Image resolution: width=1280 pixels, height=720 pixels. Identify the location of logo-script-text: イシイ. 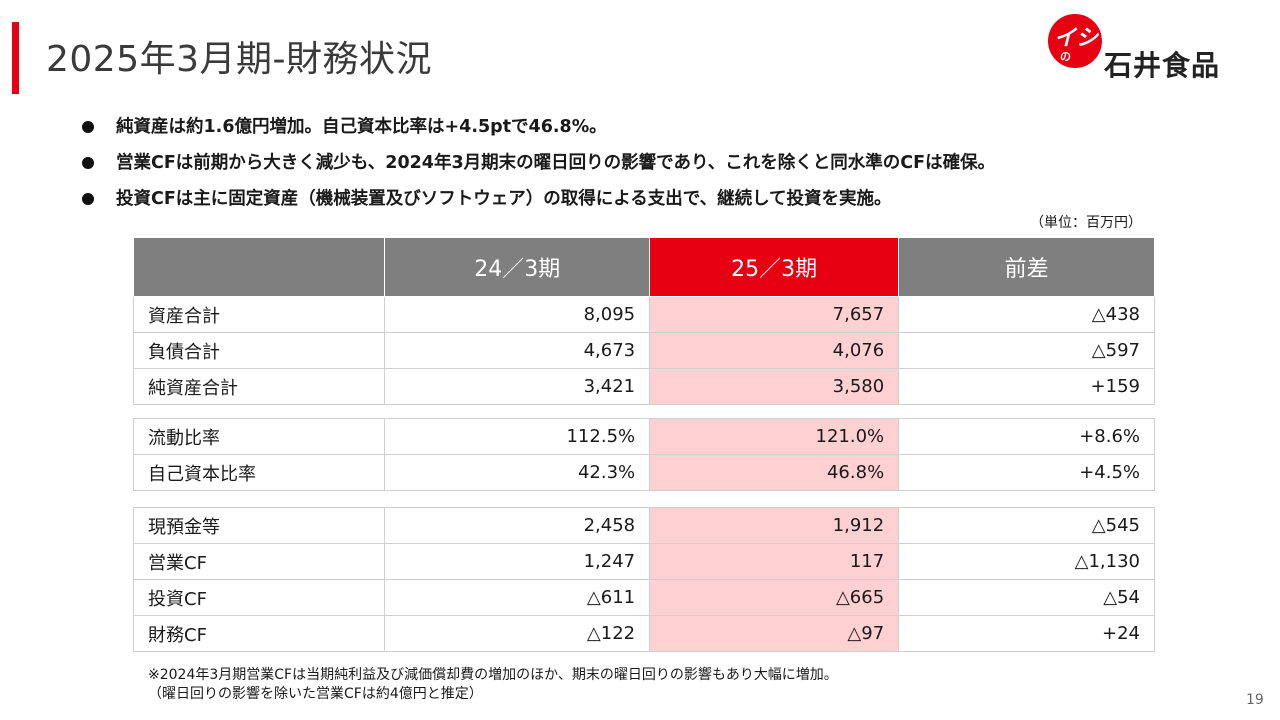
(1087, 38).